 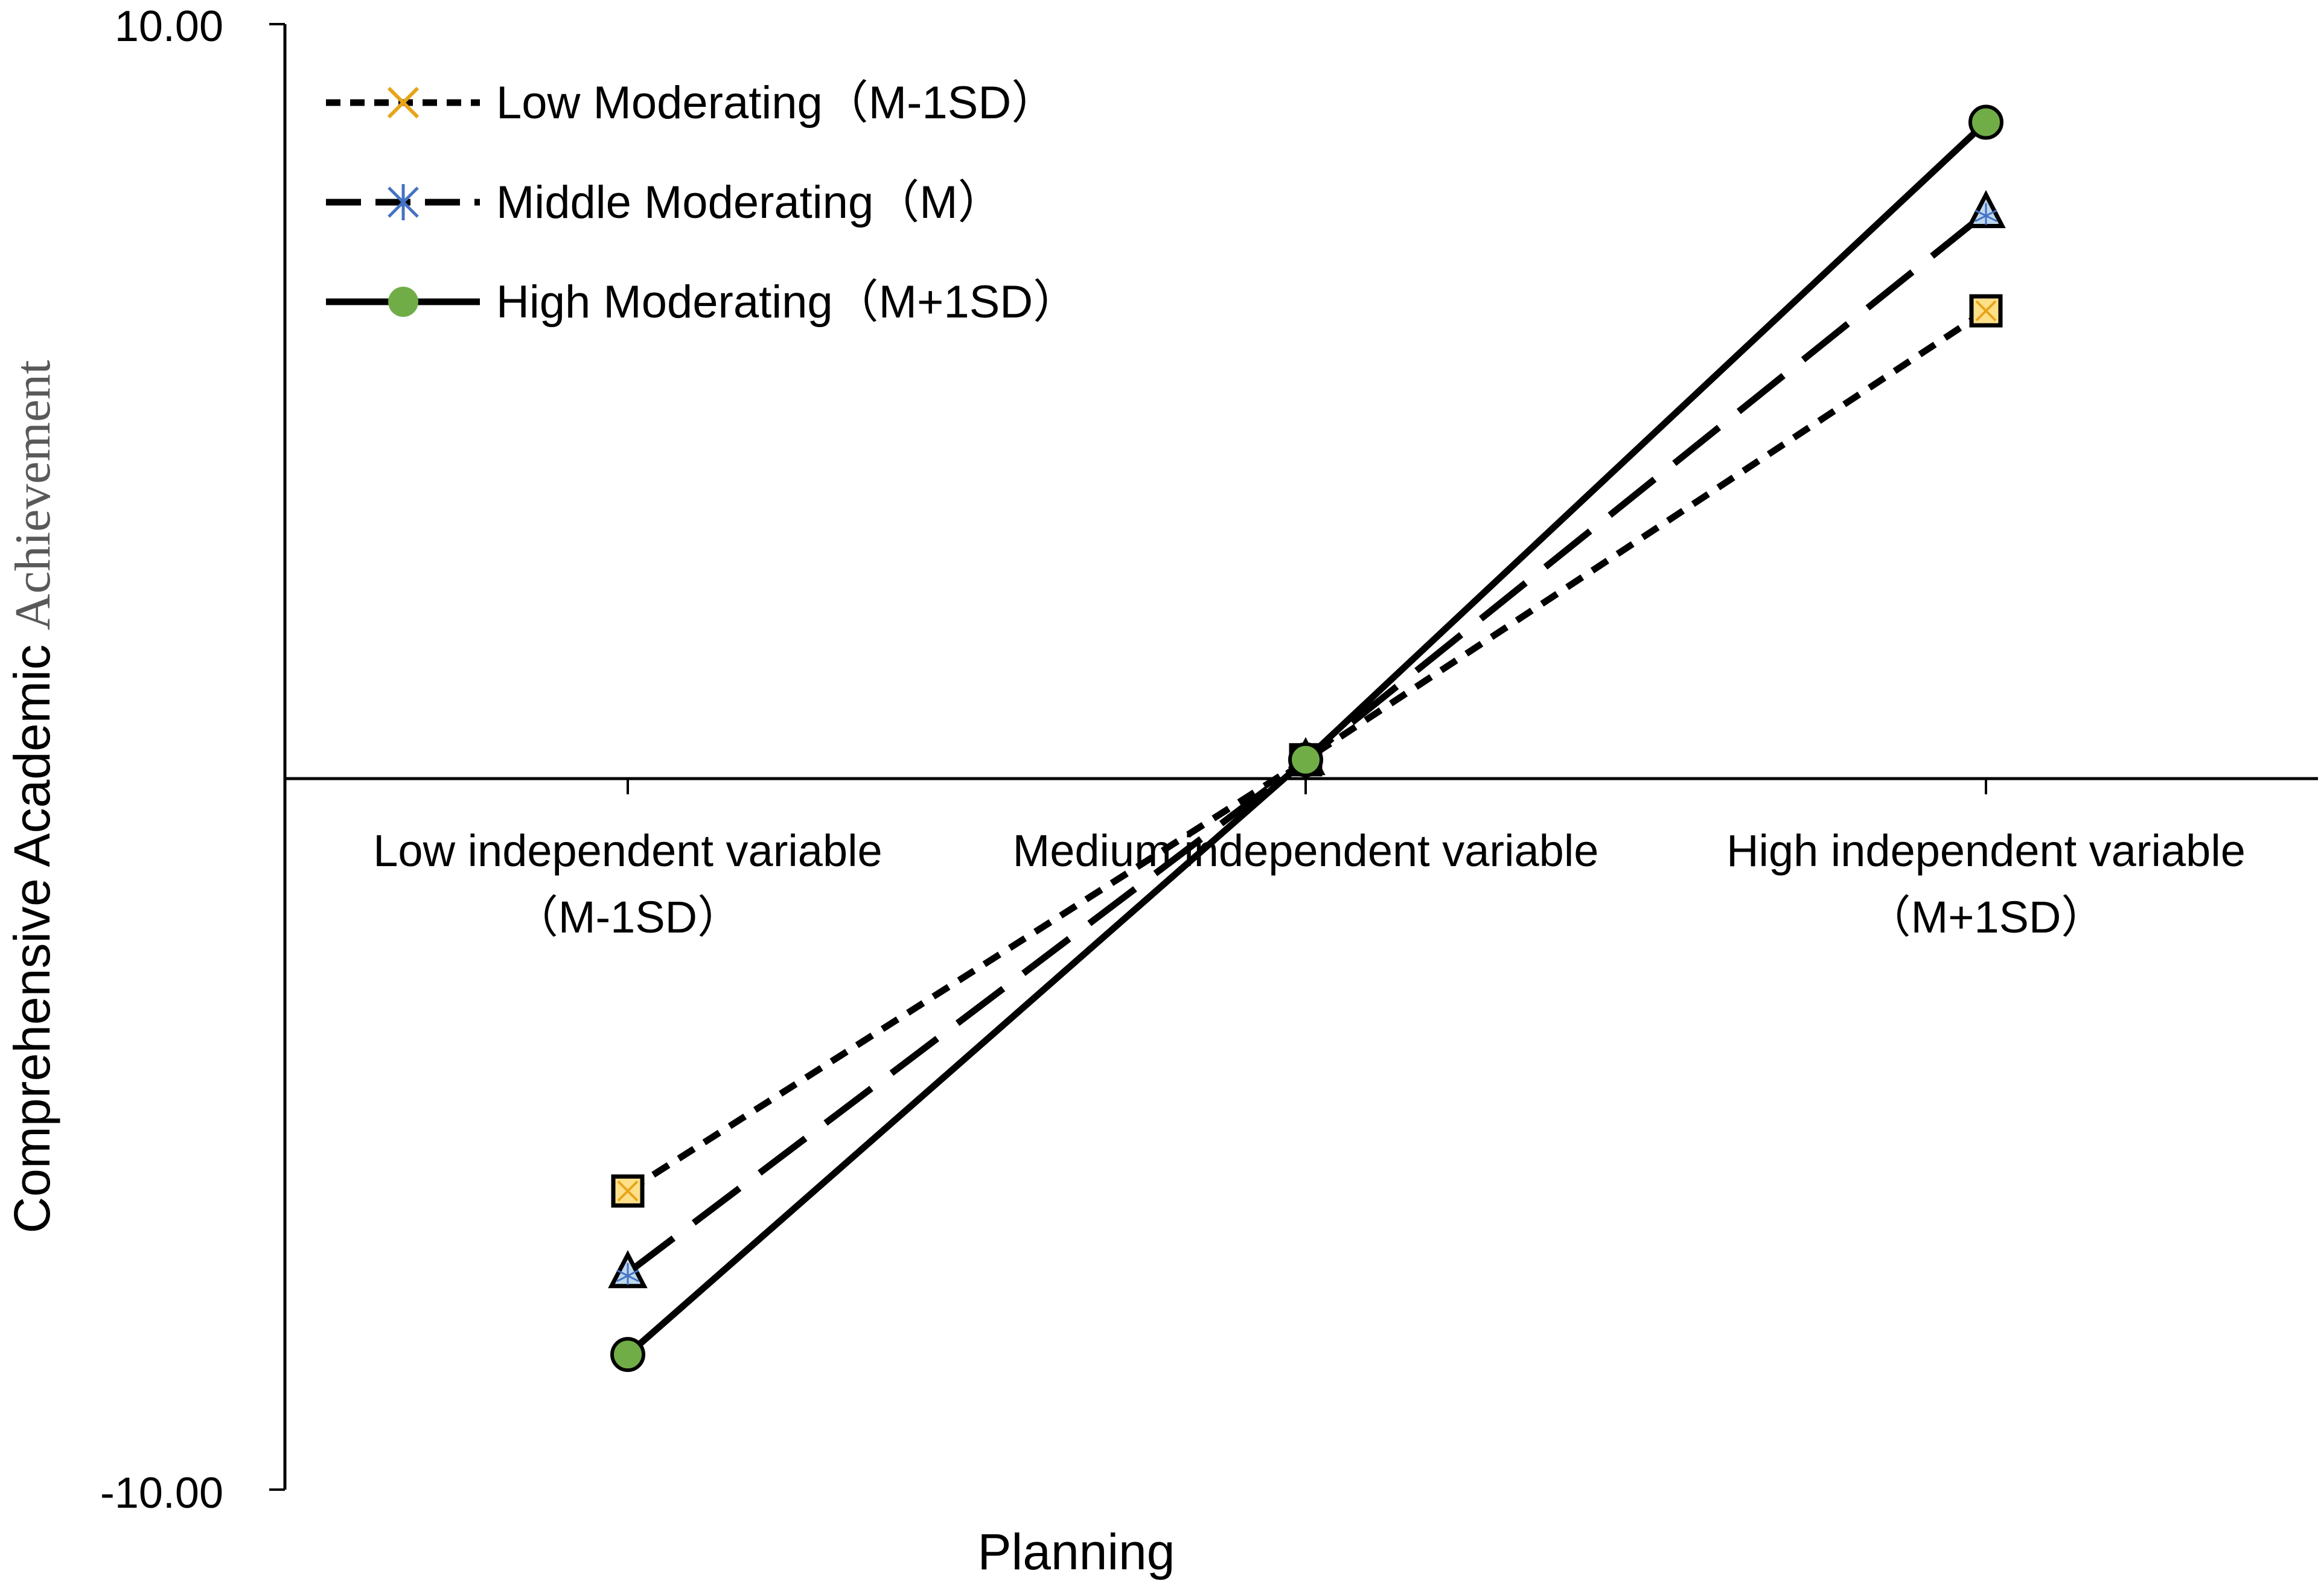 I want to click on legend-label-2: High Moderating（M+1SD）, so click(x=787, y=302).